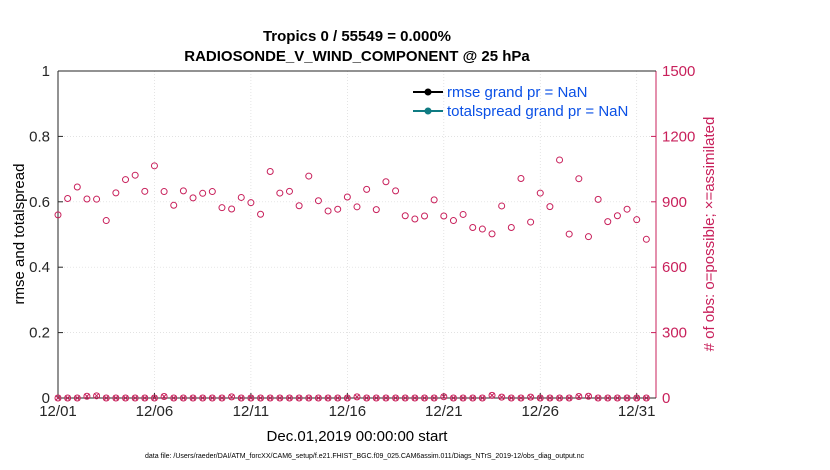 This screenshot has height=470, width=830. What do you see at coordinates (46, 398) in the screenshot?
I see `y-left-tick-label: 0` at bounding box center [46, 398].